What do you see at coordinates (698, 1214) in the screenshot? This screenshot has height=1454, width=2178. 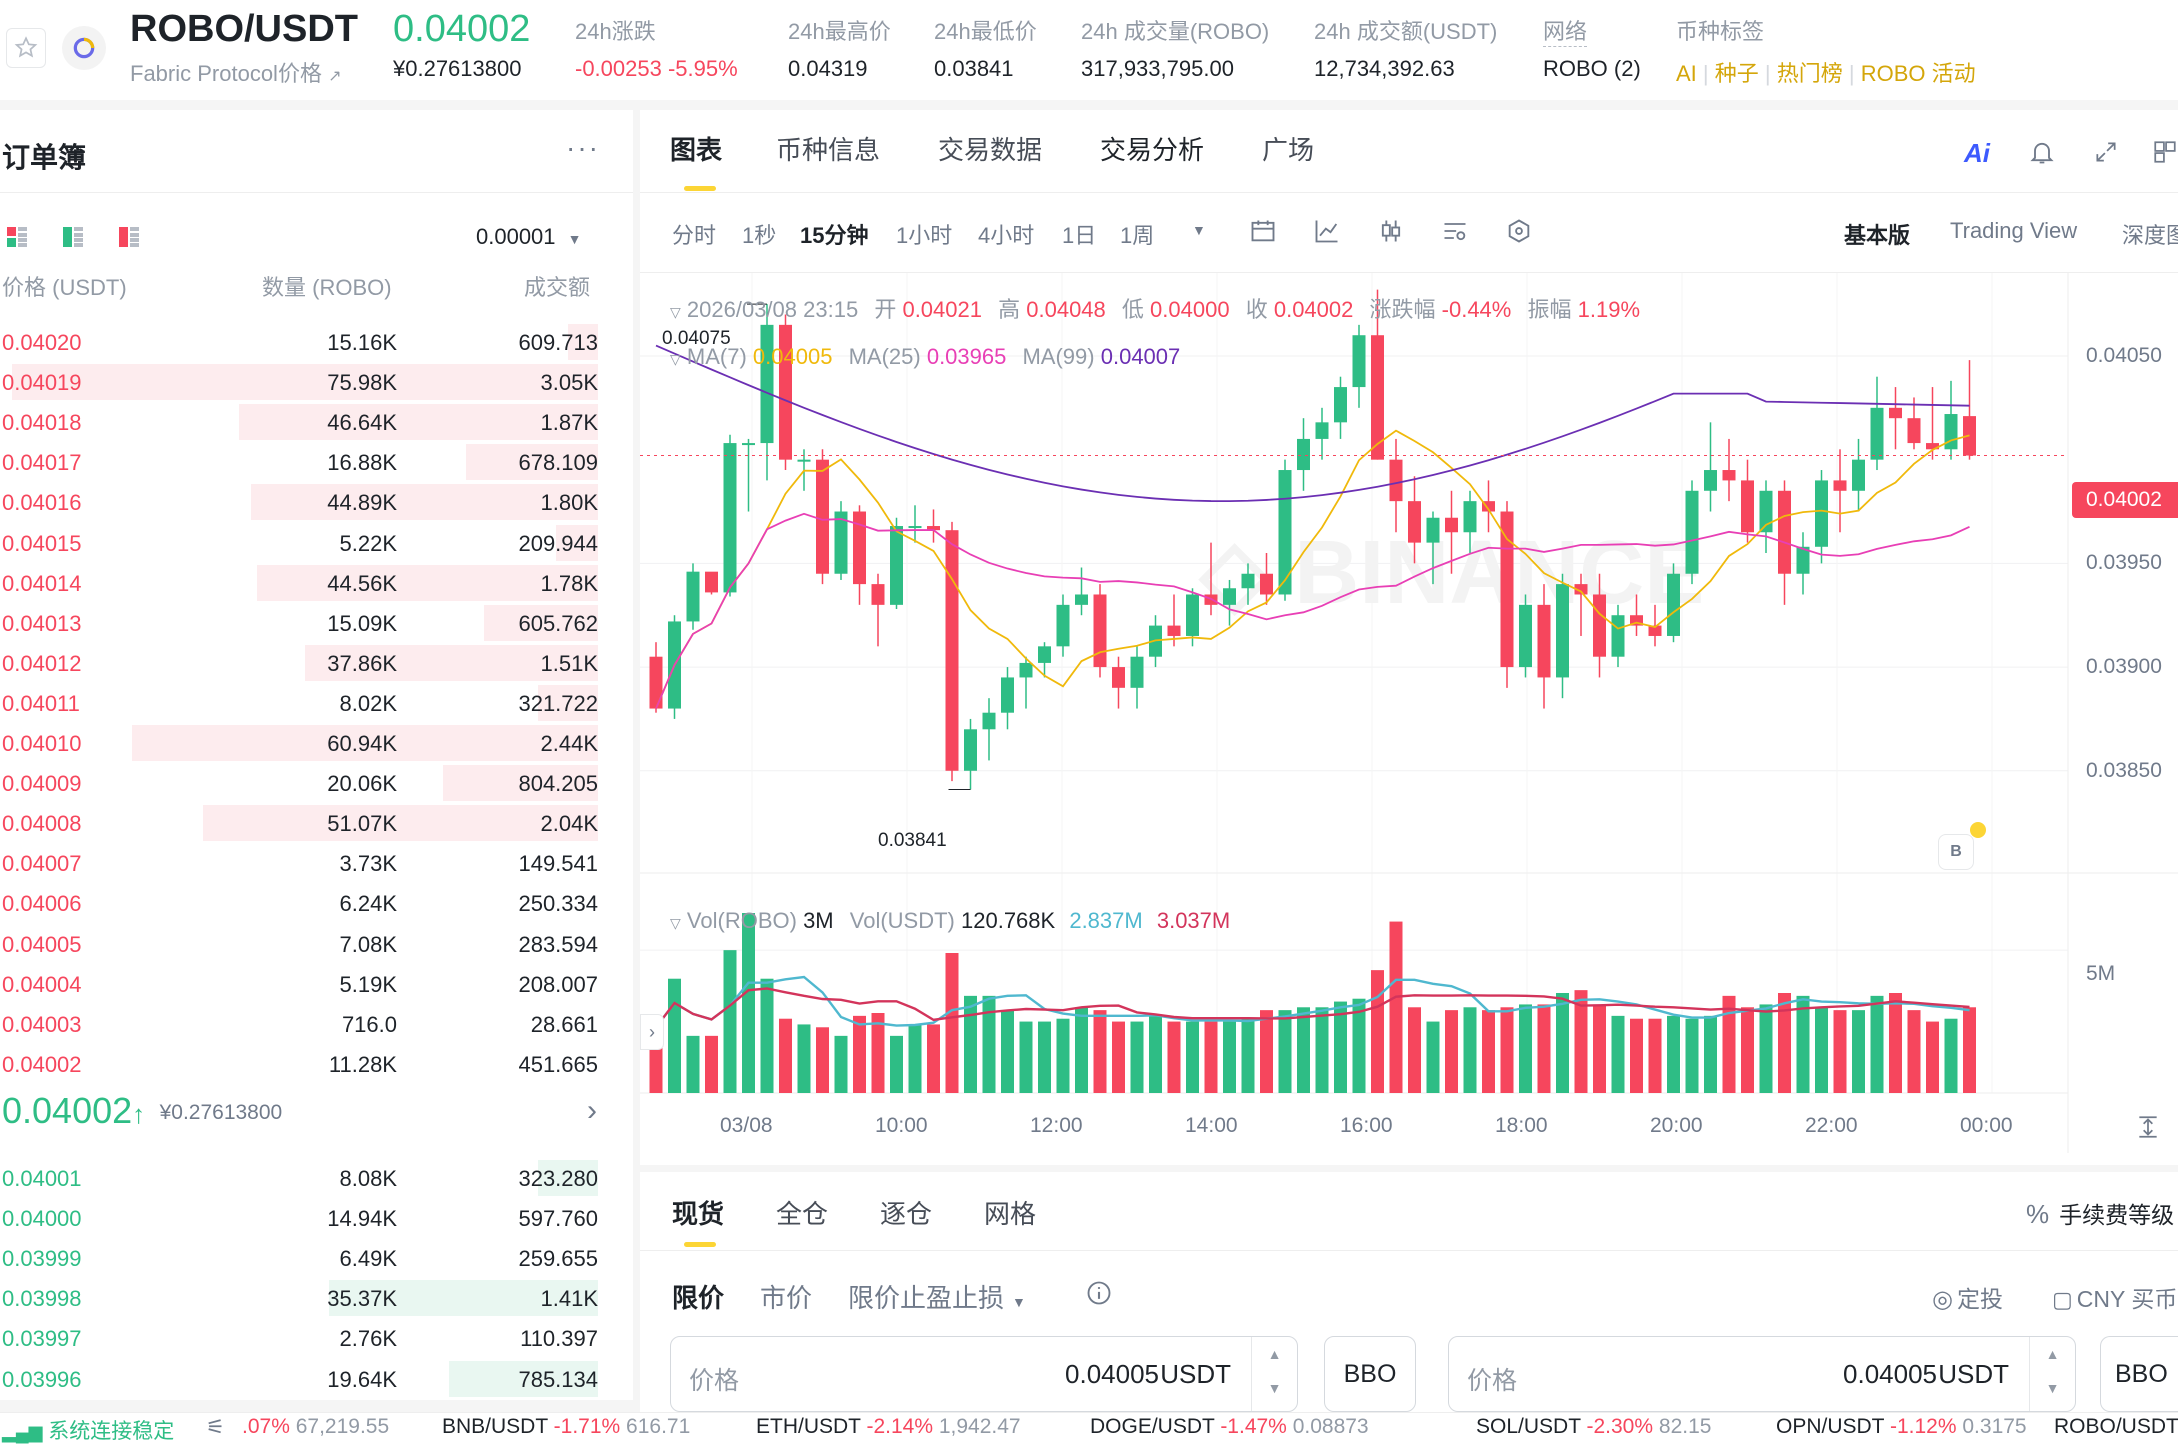 I see `trade-tab-spot: 现货` at bounding box center [698, 1214].